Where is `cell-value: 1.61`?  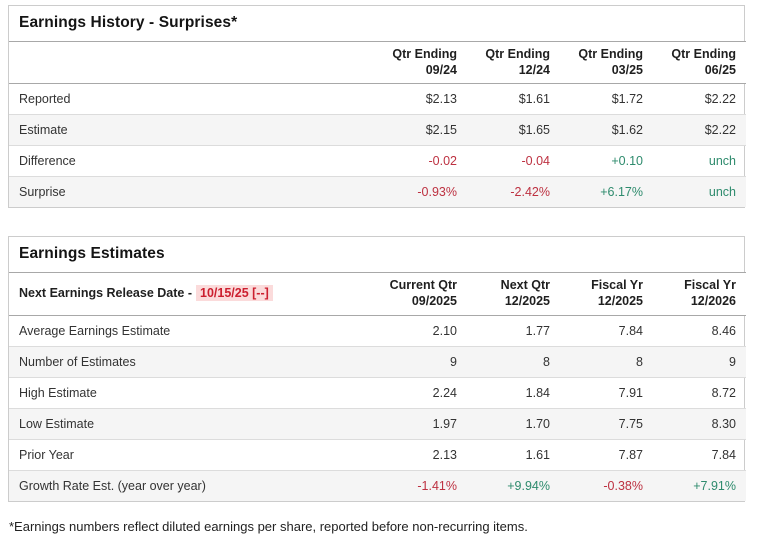 cell-value: 1.61 is located at coordinates (537, 454).